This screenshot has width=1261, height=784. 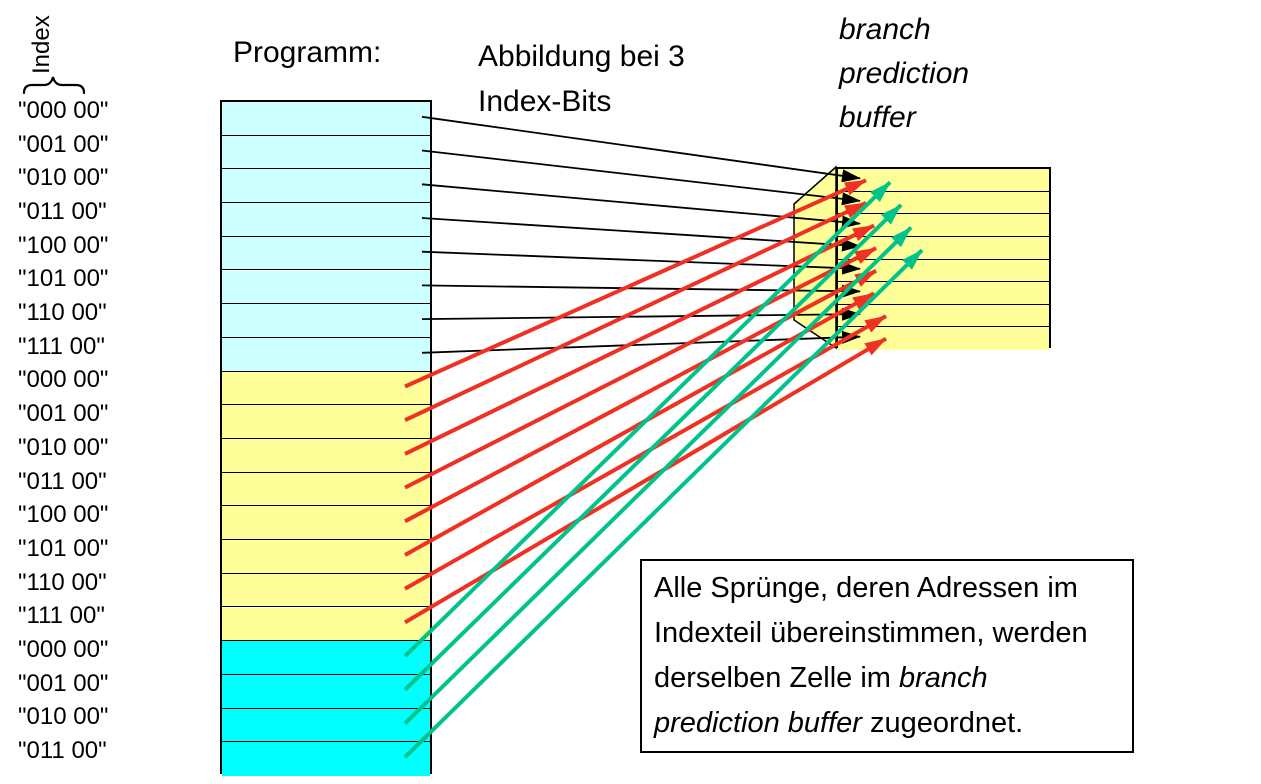 What do you see at coordinates (877, 117) in the screenshot?
I see `buffer-title-line3: buffer` at bounding box center [877, 117].